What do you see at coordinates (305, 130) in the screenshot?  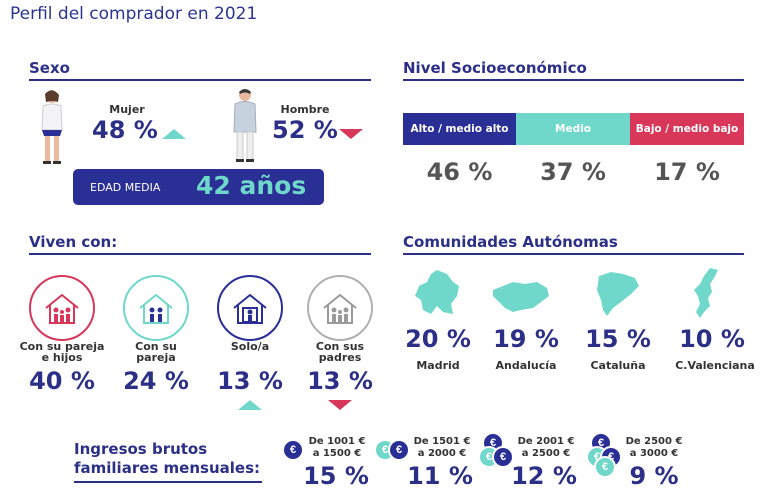 I see `hombre-value: 52 %` at bounding box center [305, 130].